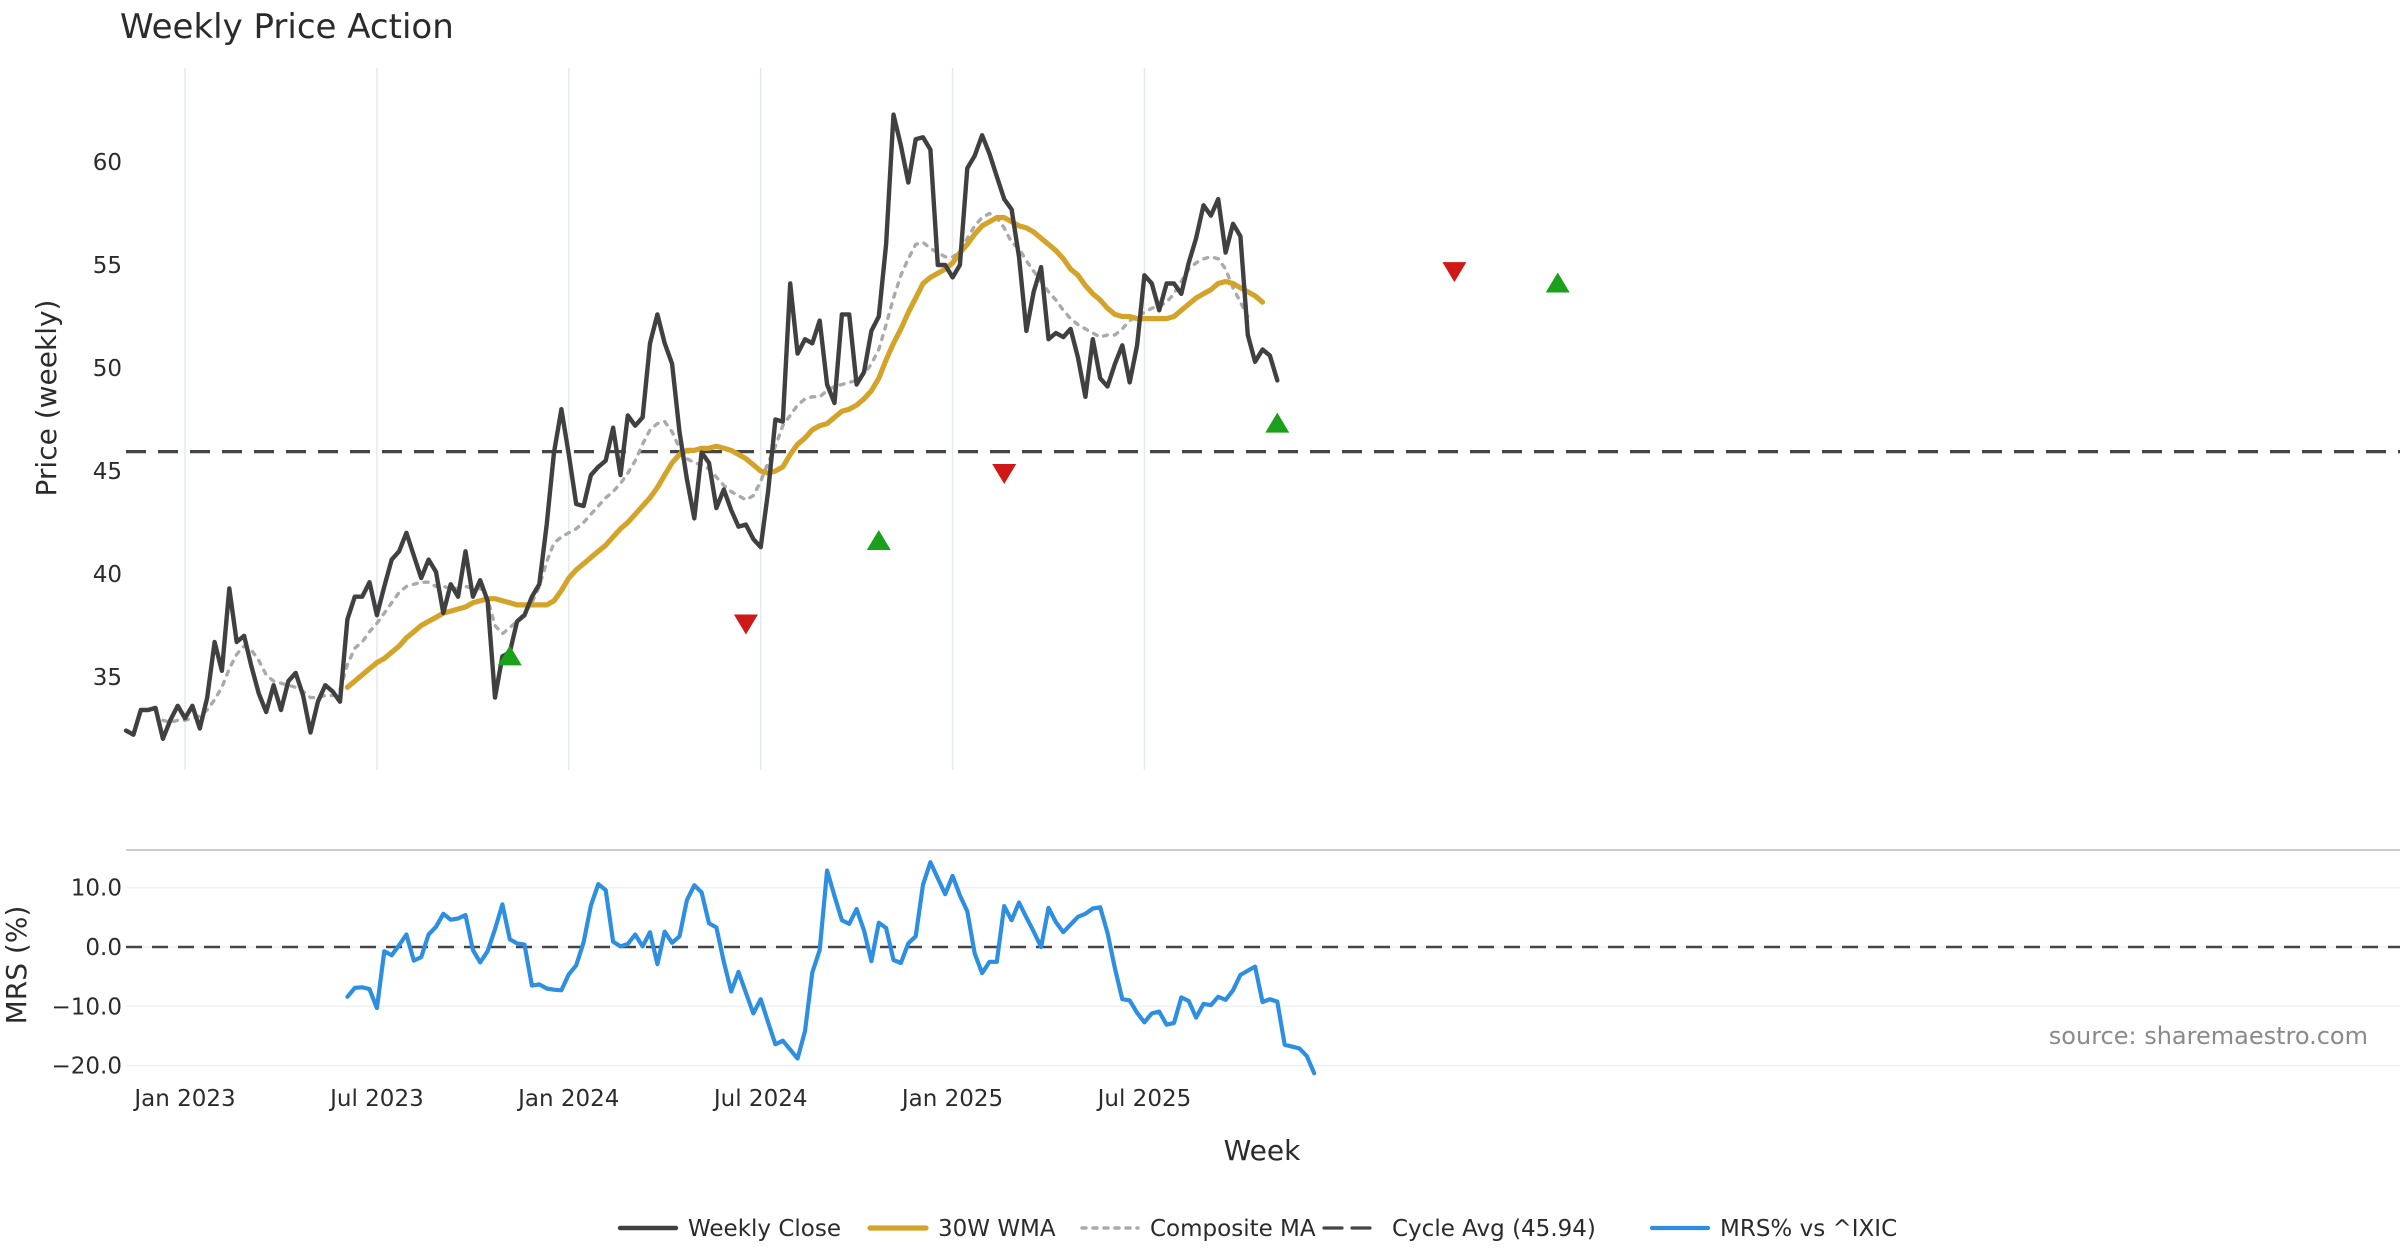 This screenshot has width=2400, height=1260. Describe the element at coordinates (764, 1229) in the screenshot. I see `legend-label: Weekly Close` at that location.